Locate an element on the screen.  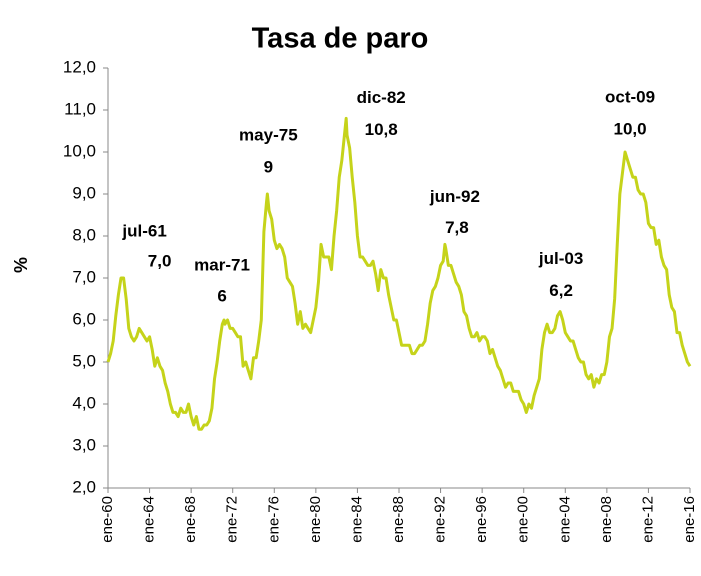
chart-title: Tasa de paro is located at coordinates (340, 39).